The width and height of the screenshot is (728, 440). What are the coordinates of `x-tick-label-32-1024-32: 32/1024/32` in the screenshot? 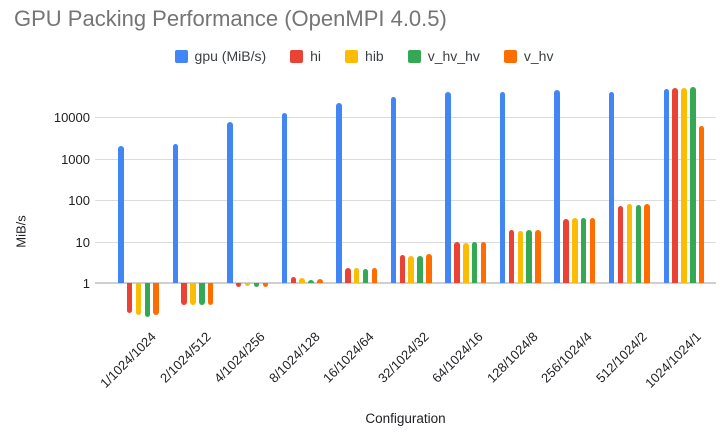 It's located at (403, 357).